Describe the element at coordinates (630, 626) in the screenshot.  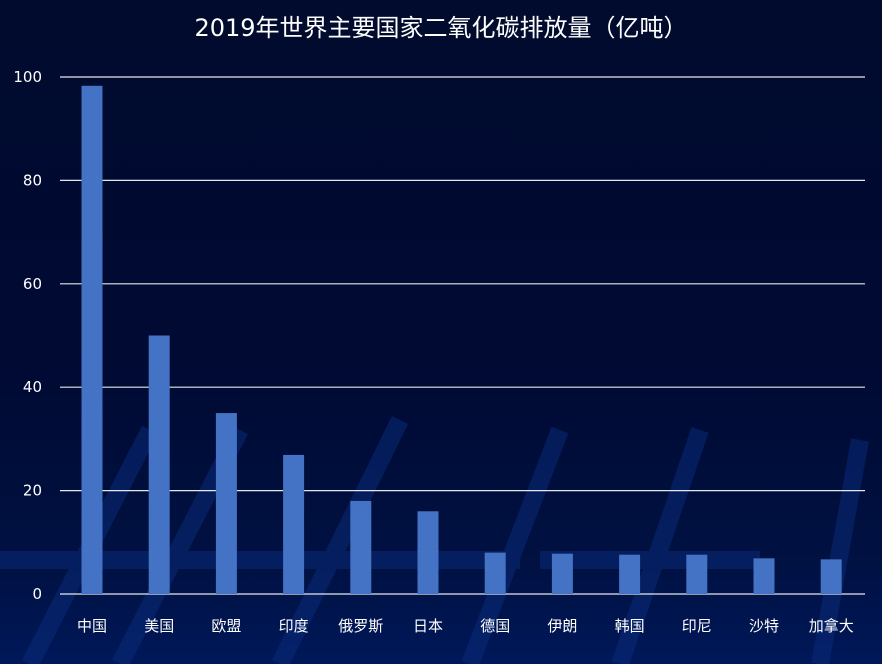
I see `x-tick-label: 韩国` at that location.